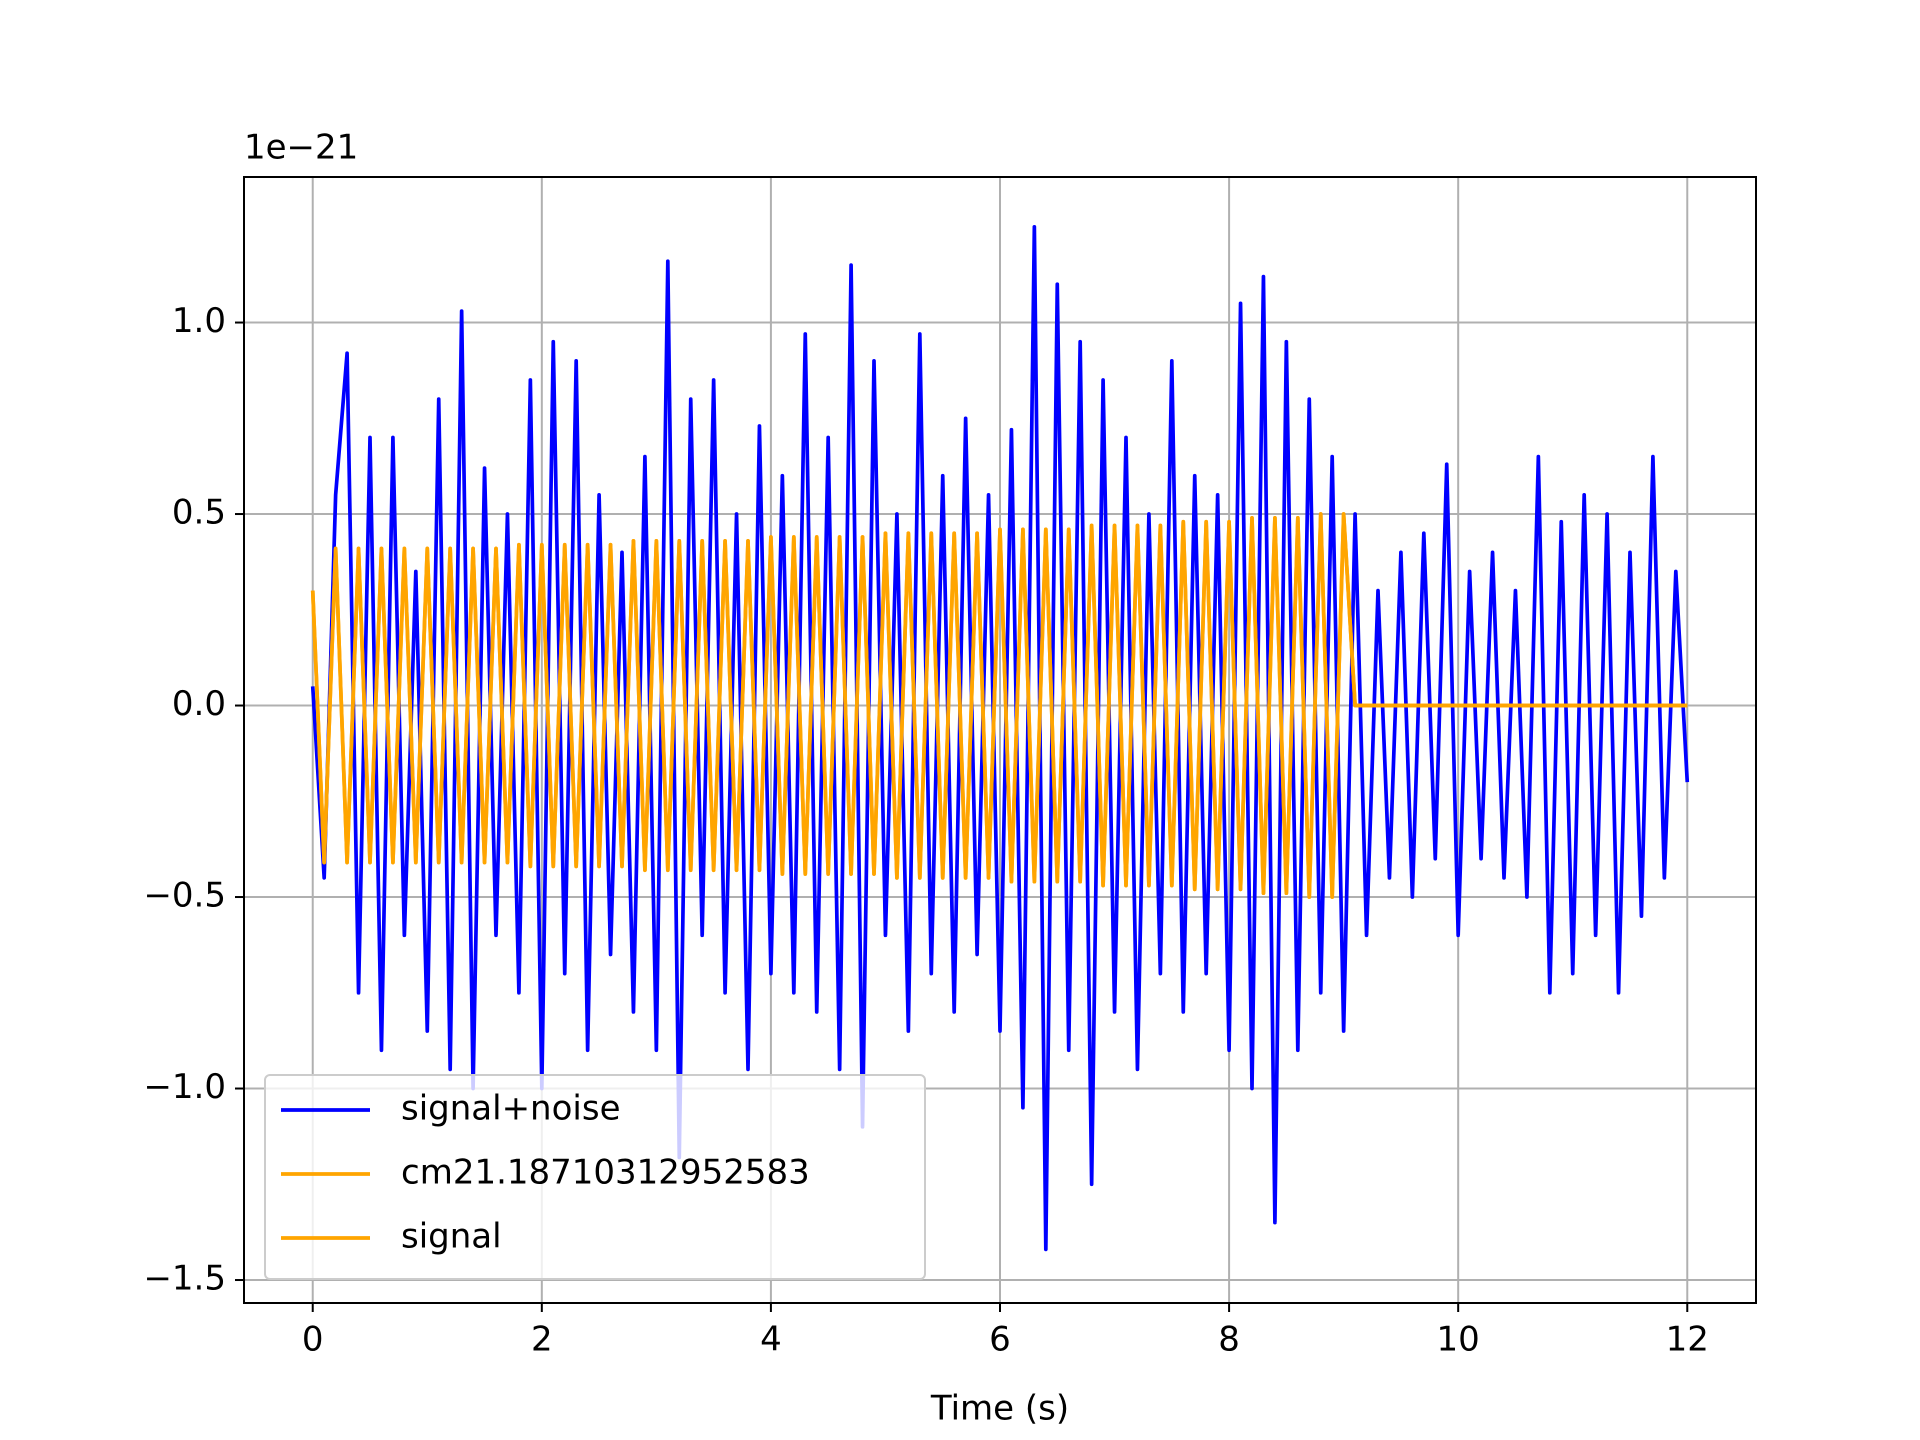 The image size is (1920, 1440). What do you see at coordinates (1458, 1340) in the screenshot?
I see `x-tick-label: 10` at bounding box center [1458, 1340].